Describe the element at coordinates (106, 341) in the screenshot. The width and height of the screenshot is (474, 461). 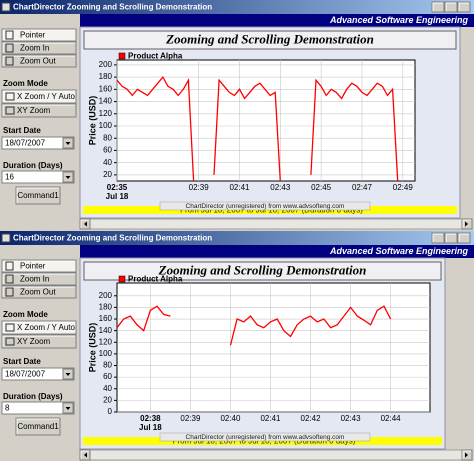
I see `y-tick-label: 120` at that location.